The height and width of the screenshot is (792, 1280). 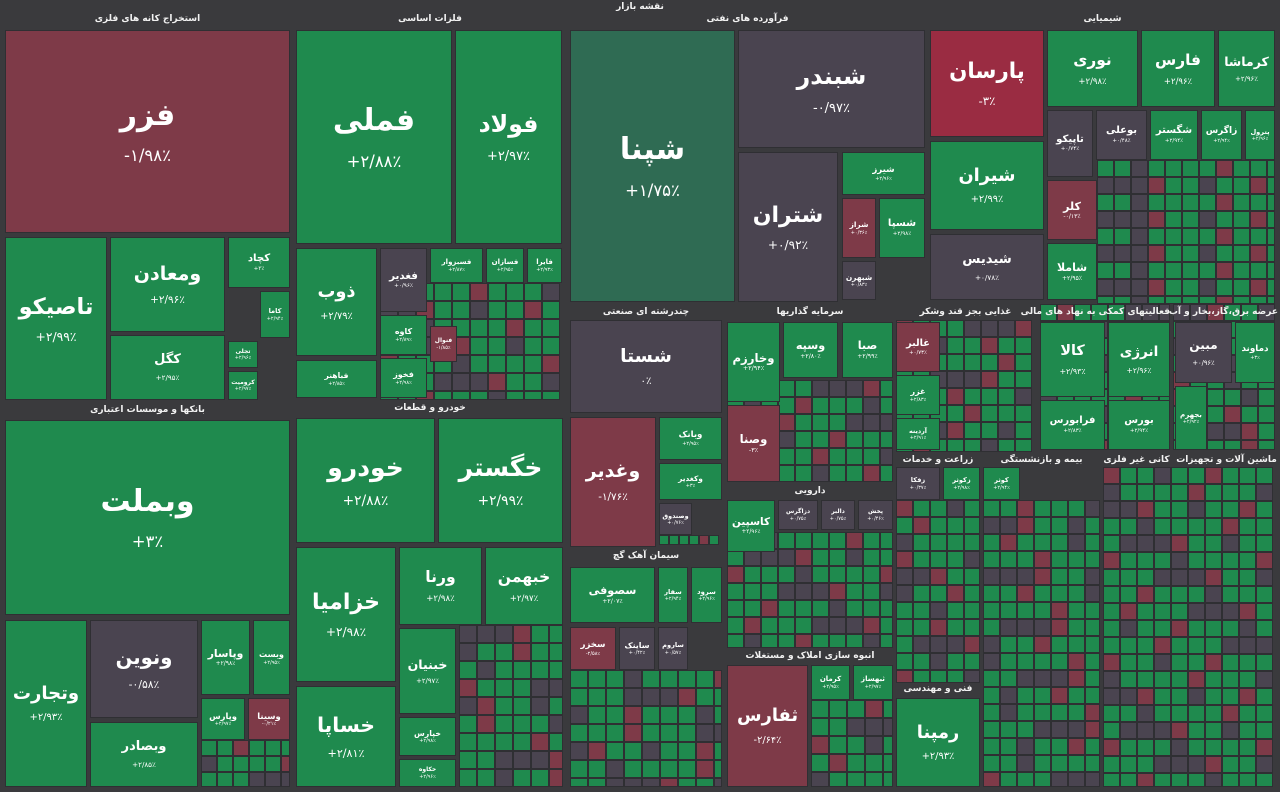 I want to click on stock-tile: شگستر +۲/۹۴٪, so click(x=1174, y=135).